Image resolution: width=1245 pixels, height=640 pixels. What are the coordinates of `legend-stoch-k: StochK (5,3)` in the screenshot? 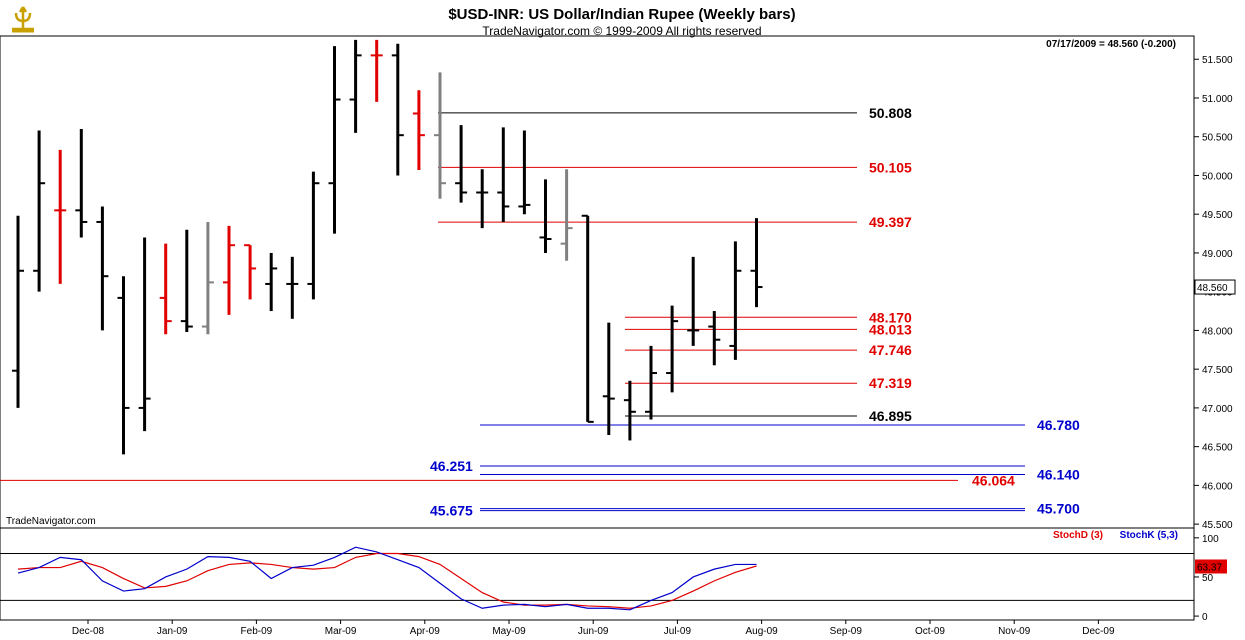 It's located at (1149, 535).